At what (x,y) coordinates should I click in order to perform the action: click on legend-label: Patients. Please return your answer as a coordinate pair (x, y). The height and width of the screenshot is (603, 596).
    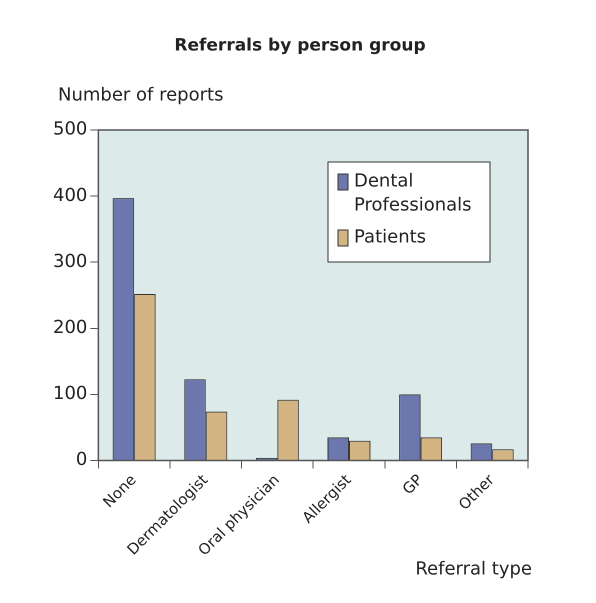
    Looking at the image, I should click on (390, 237).